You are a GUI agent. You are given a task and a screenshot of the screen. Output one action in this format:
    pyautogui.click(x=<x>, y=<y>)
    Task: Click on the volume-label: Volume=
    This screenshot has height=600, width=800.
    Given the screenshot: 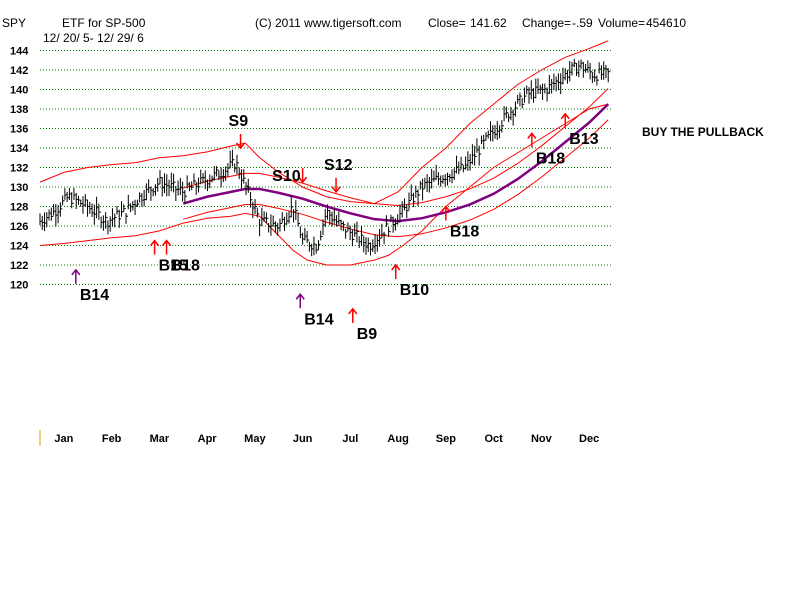 What is the action you would take?
    pyautogui.click(x=621, y=23)
    